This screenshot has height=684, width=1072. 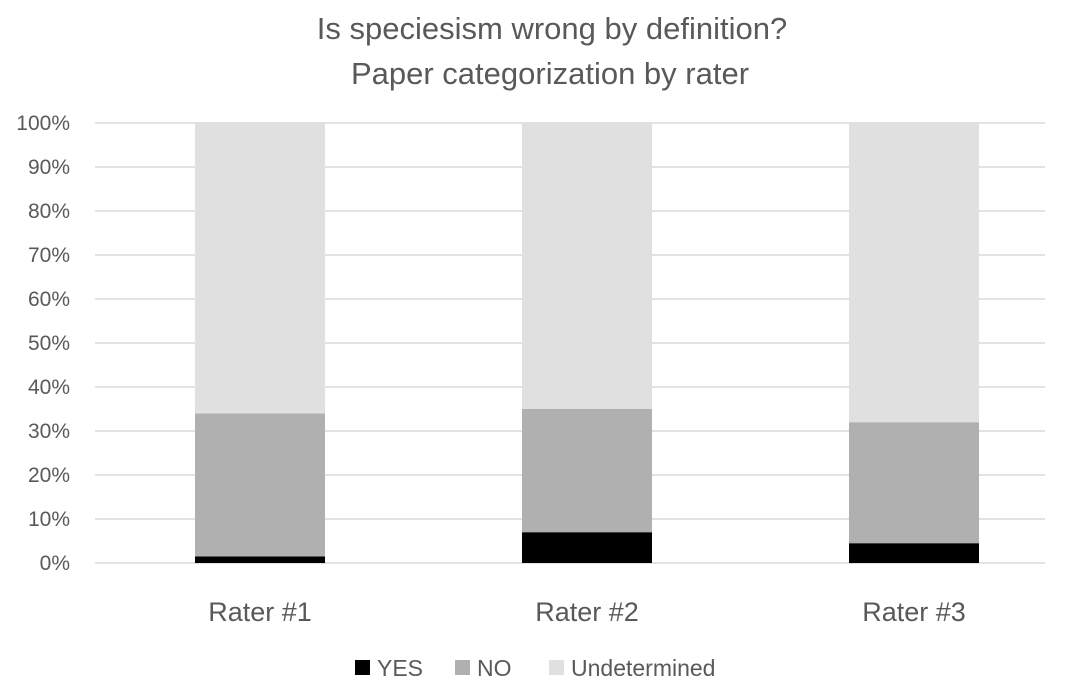 What do you see at coordinates (550, 73) in the screenshot?
I see `chart-subtitle: Paper categorization by rater` at bounding box center [550, 73].